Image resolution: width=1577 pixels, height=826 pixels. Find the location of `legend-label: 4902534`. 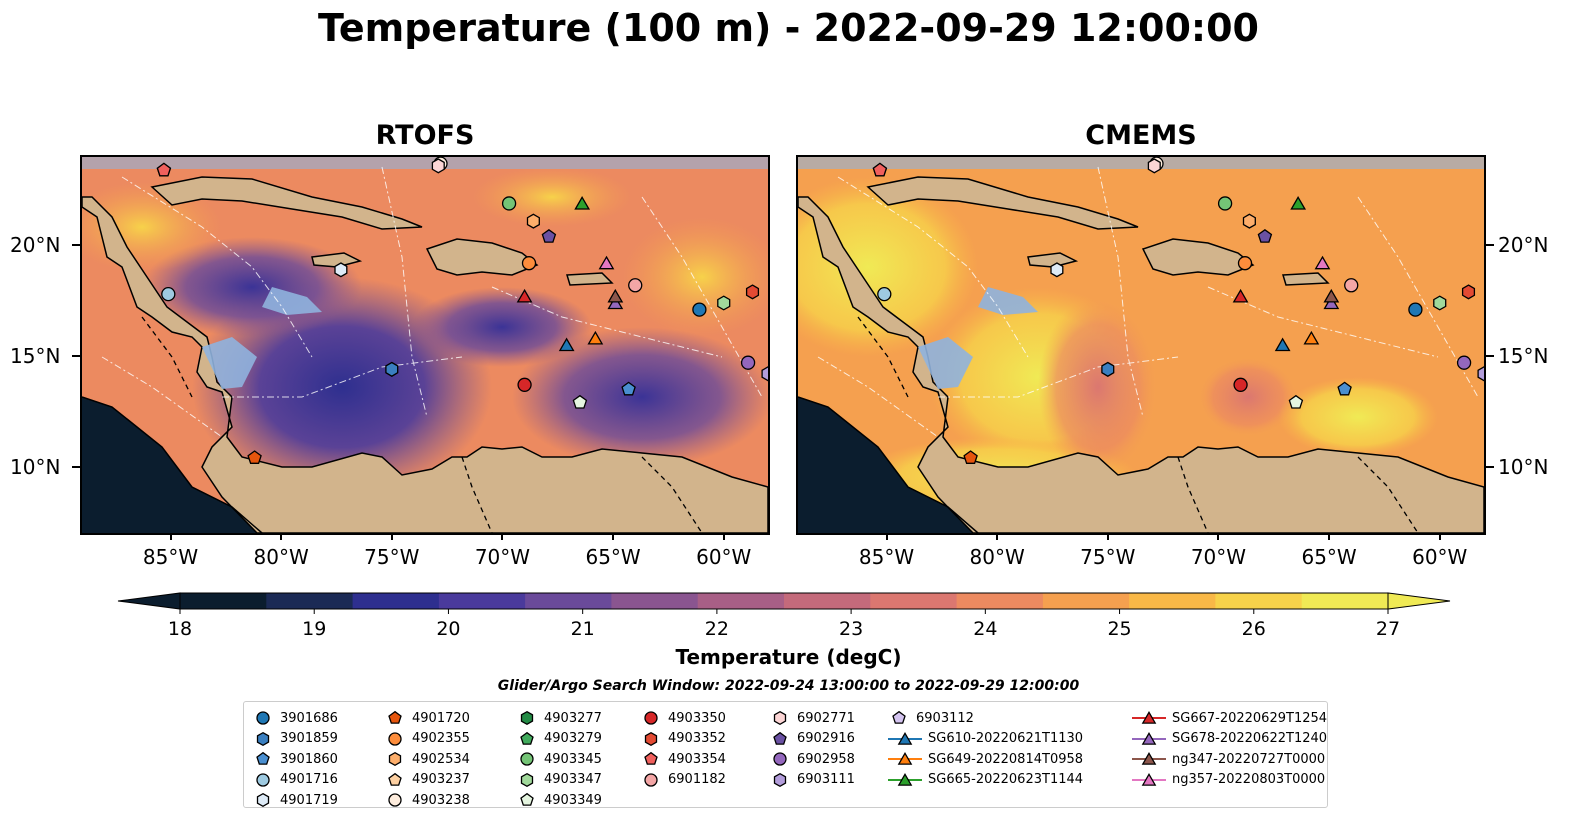

legend-label: 4902534 is located at coordinates (441, 759).